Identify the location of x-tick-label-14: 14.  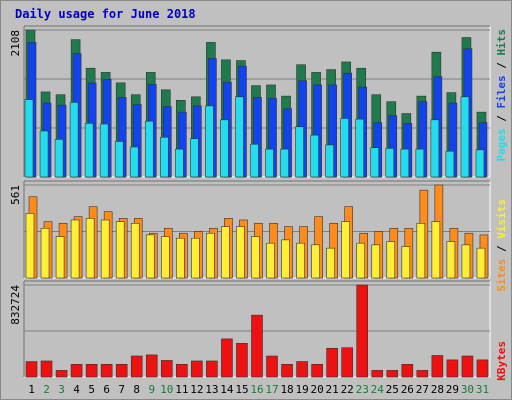
(227, 389).